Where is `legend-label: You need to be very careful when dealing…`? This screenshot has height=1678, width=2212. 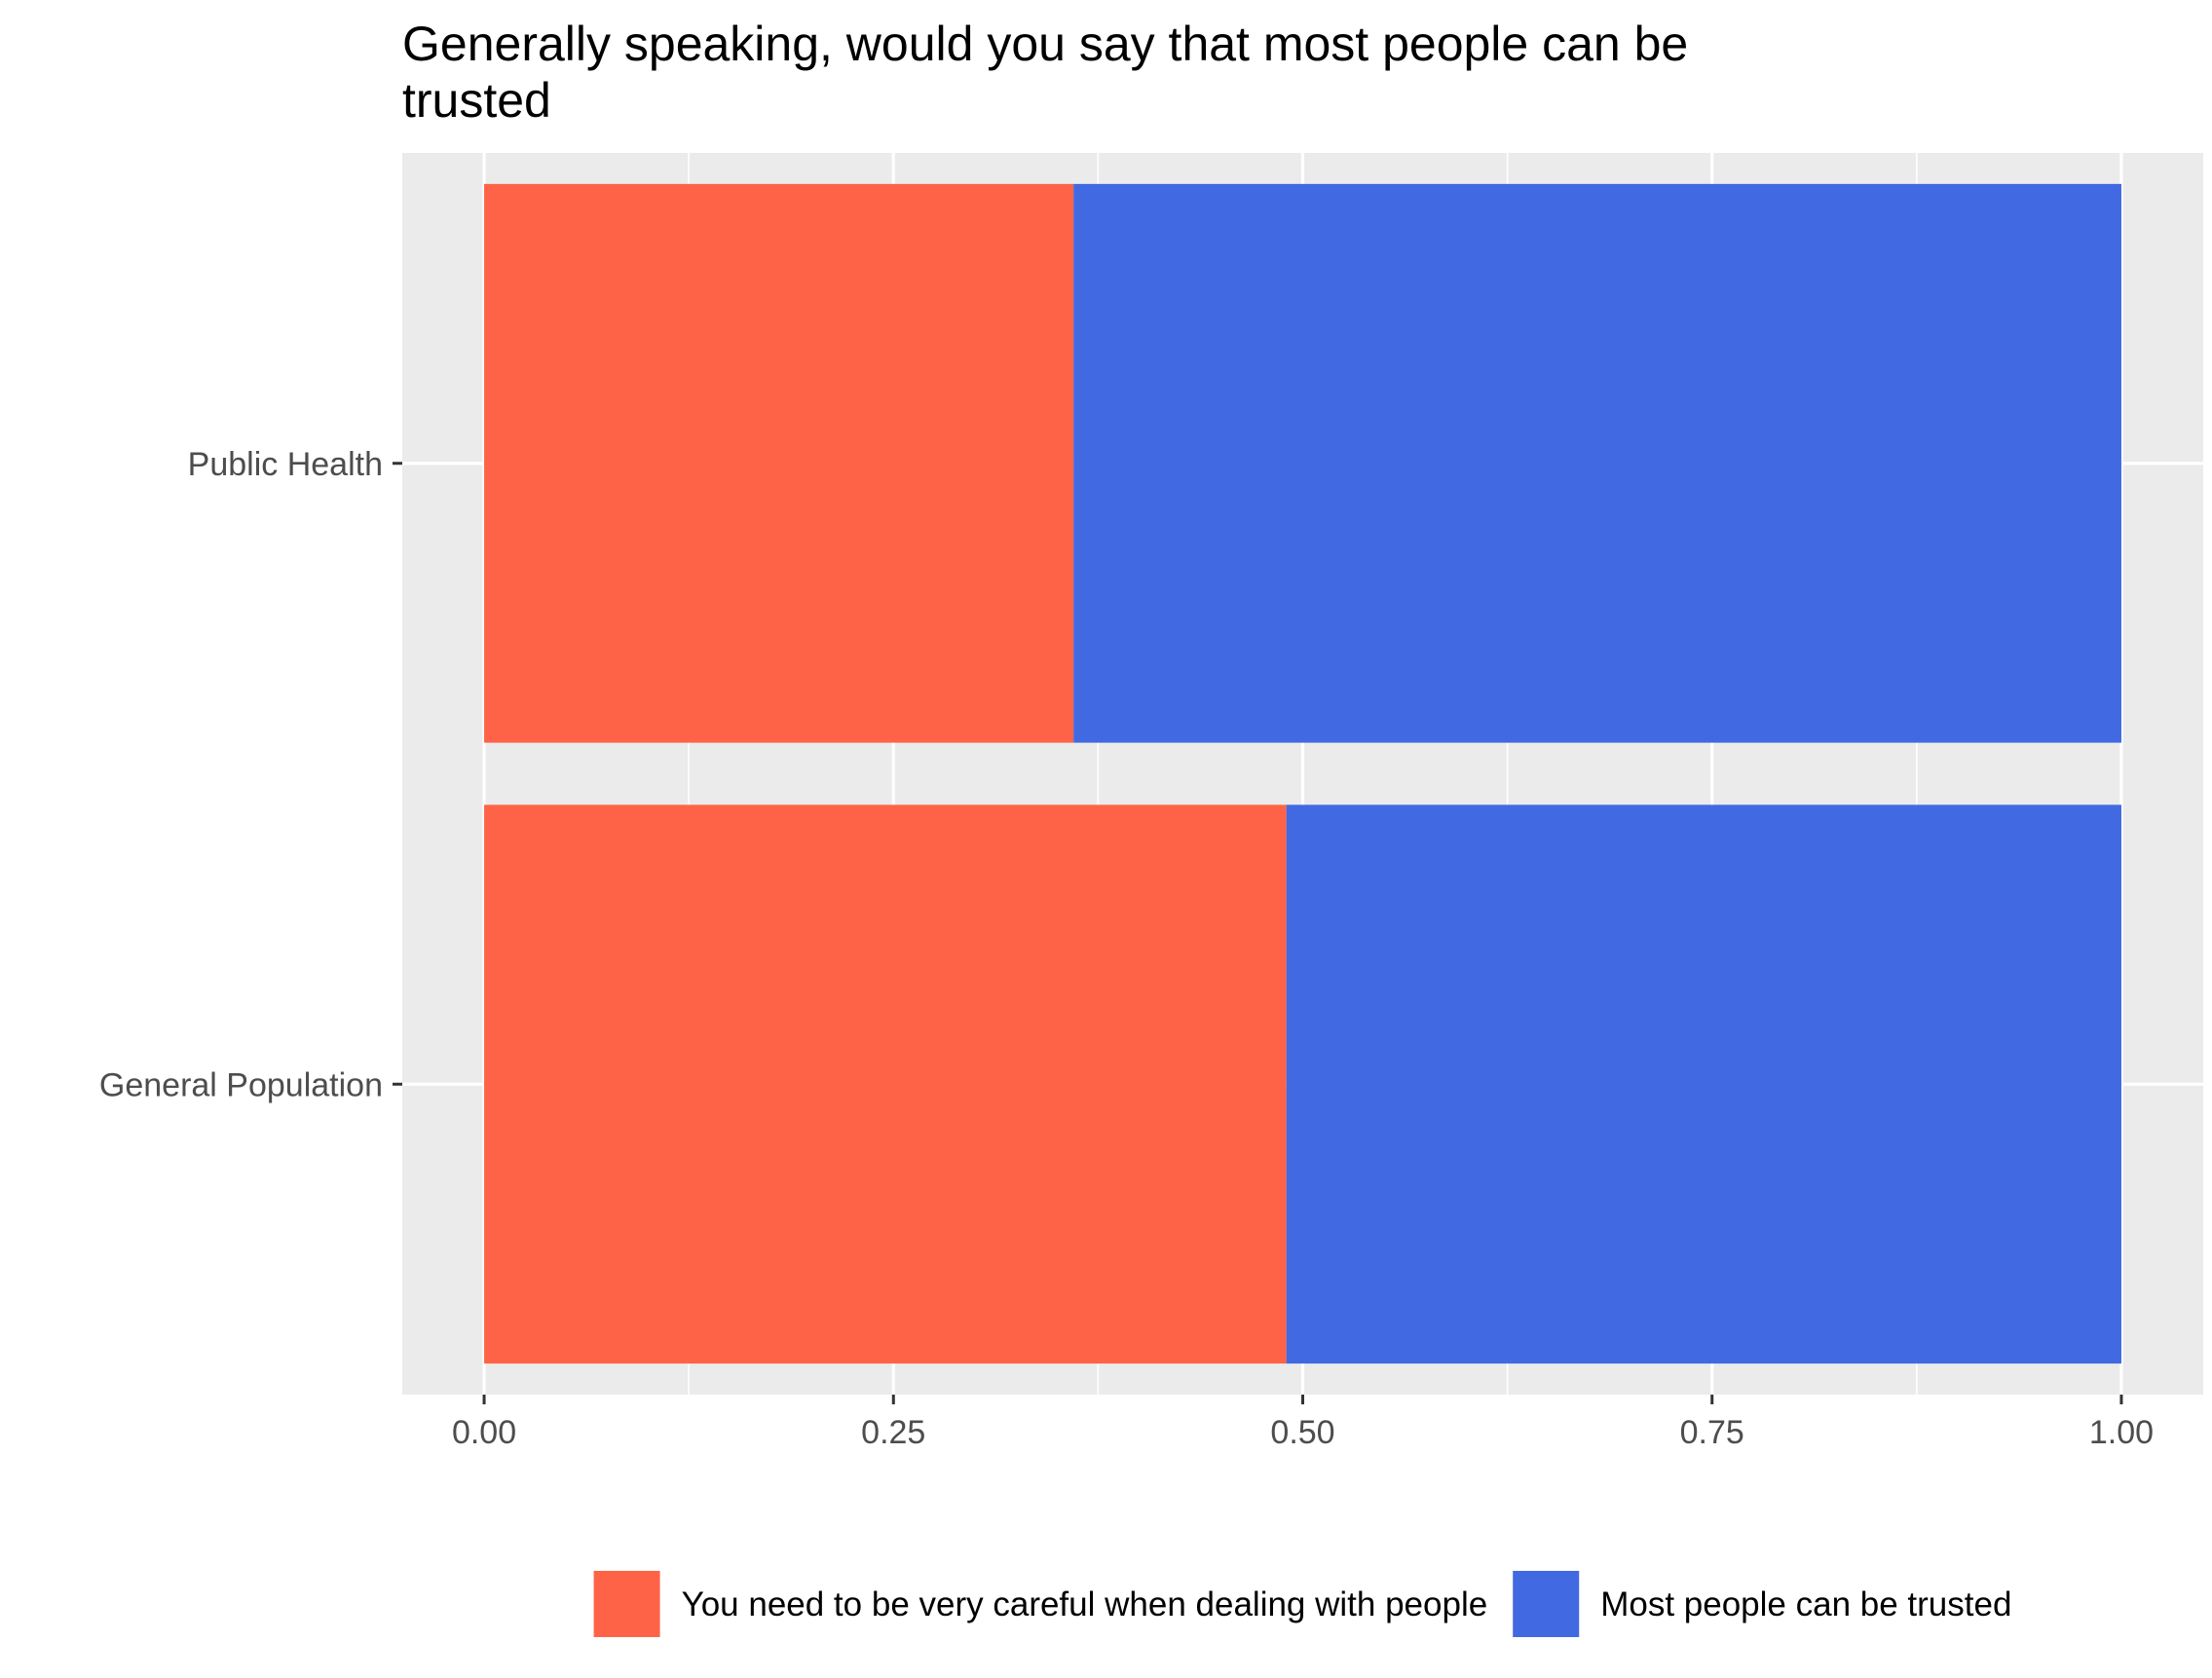
legend-label: You need to be very careful when dealing… is located at coordinates (1085, 1604).